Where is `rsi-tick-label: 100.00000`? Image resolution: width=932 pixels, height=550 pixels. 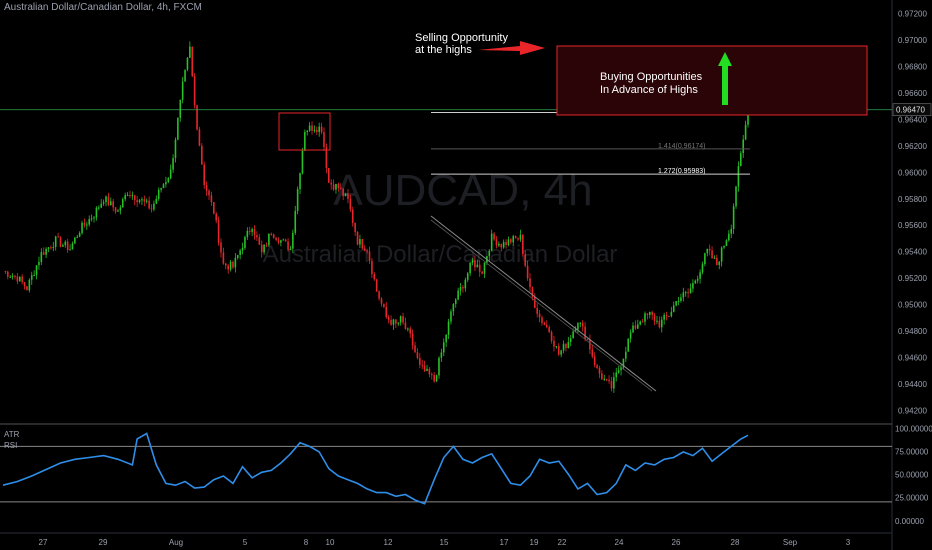 rsi-tick-label: 100.00000 is located at coordinates (913, 428).